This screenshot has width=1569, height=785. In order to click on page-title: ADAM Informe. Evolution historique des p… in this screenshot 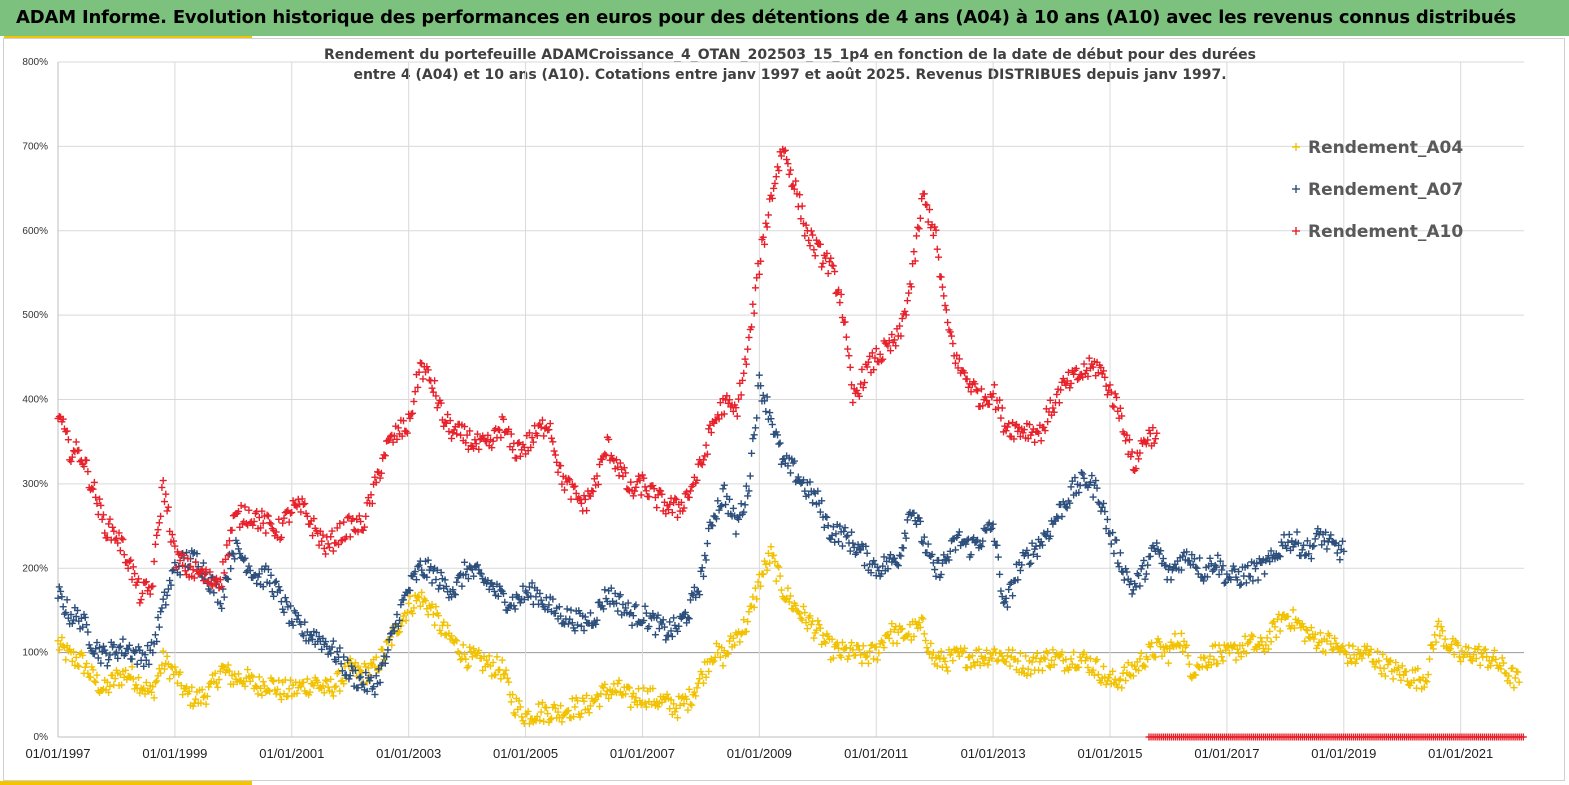, I will do `click(766, 17)`.